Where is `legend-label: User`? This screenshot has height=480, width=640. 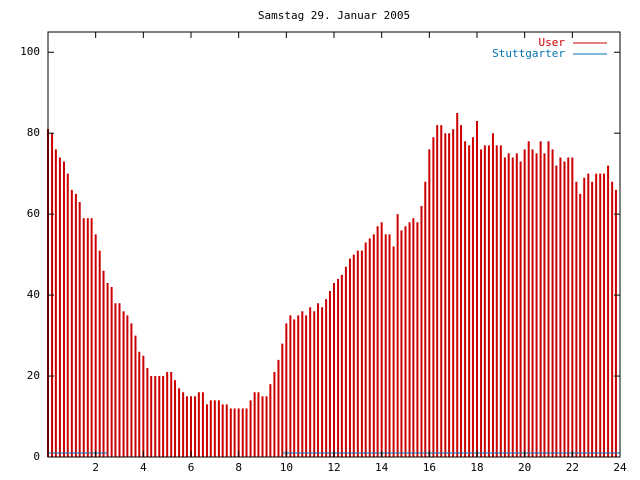 legend-label: User is located at coordinates (552, 42).